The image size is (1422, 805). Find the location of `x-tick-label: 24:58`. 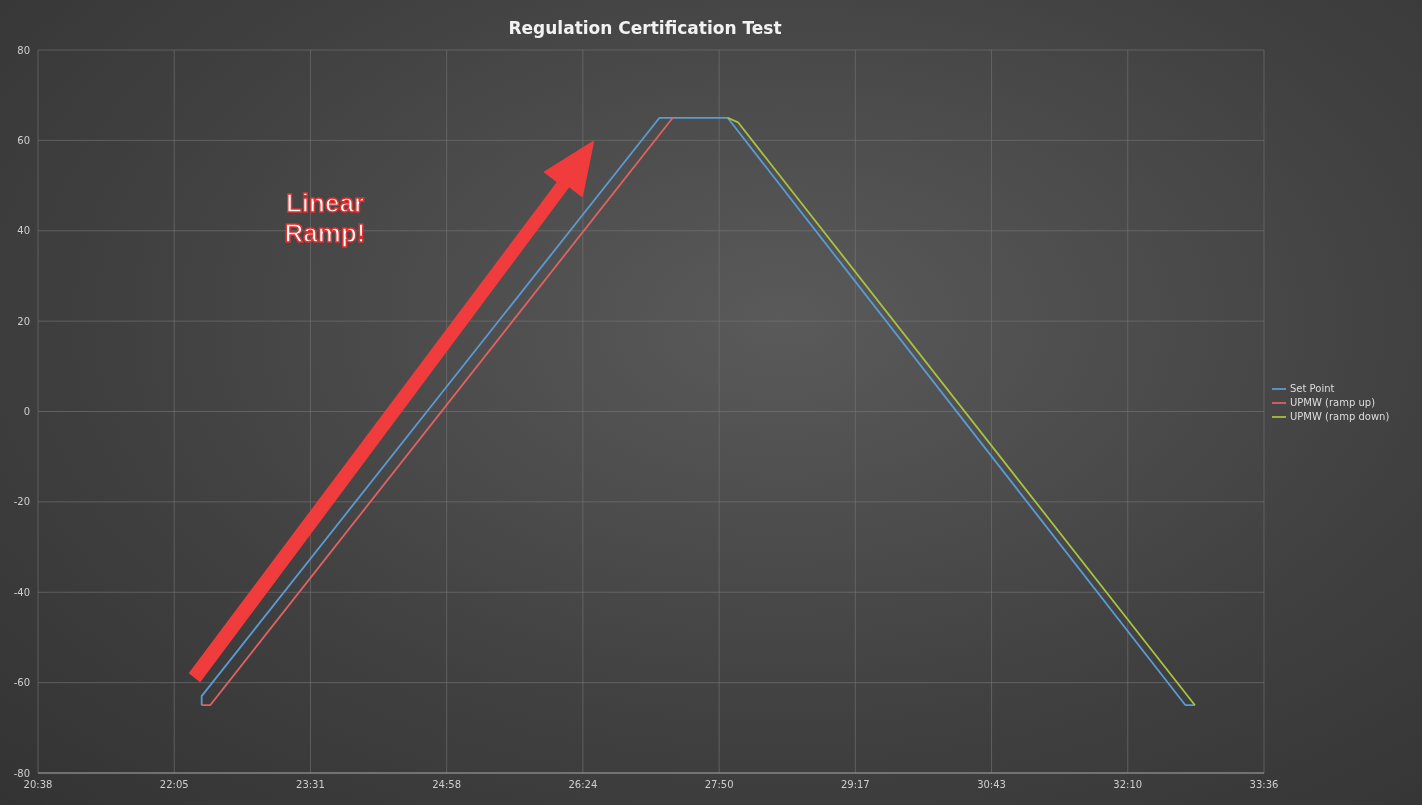

x-tick-label: 24:58 is located at coordinates (447, 785).